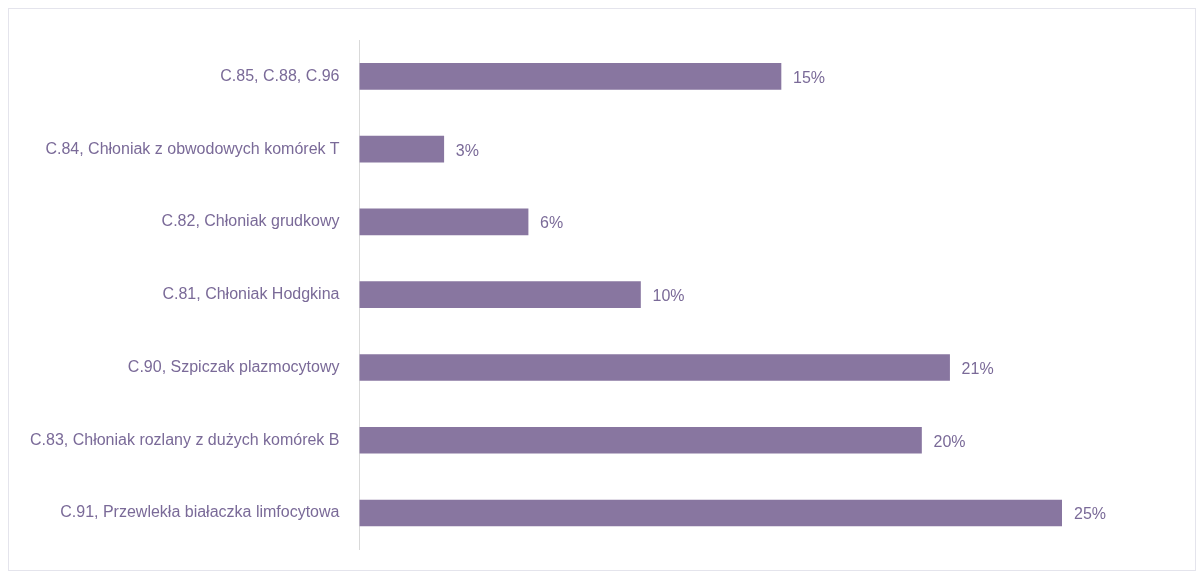 This screenshot has height=579, width=1204. I want to click on y-tick-label: C.90, Szpiczak plazmocytowy, so click(233, 366).